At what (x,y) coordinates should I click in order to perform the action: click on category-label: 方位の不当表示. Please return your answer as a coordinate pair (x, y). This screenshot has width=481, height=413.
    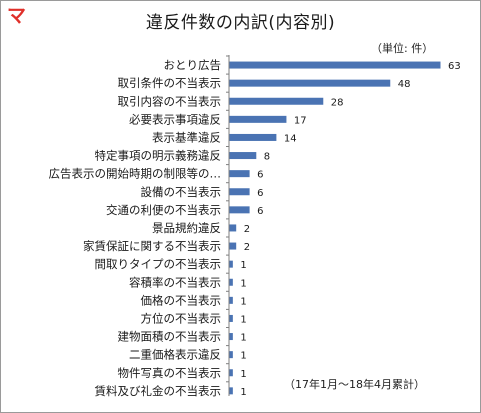
    Looking at the image, I should click on (181, 318).